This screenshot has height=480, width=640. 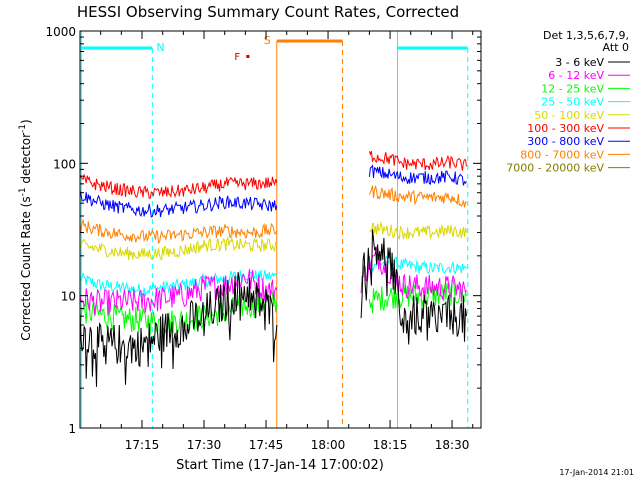 I want to click on x-tick-label: 18:15, so click(x=390, y=445).